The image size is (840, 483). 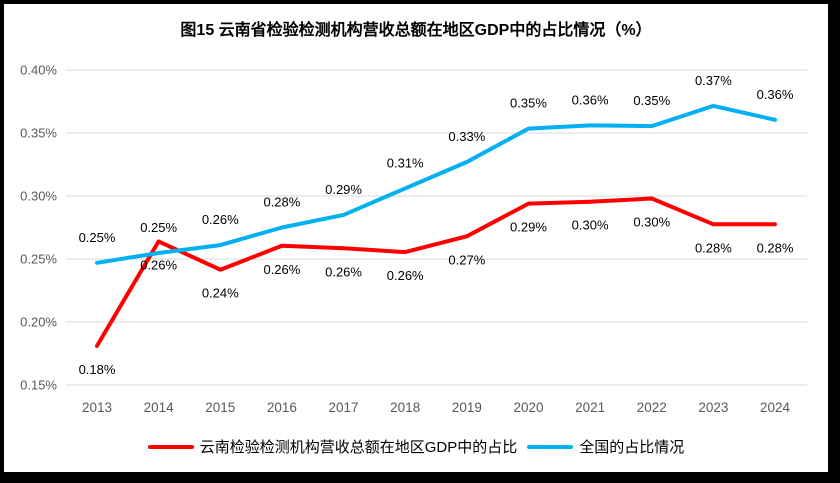 I want to click on x-axis-tick-label: 2022, so click(x=652, y=407).